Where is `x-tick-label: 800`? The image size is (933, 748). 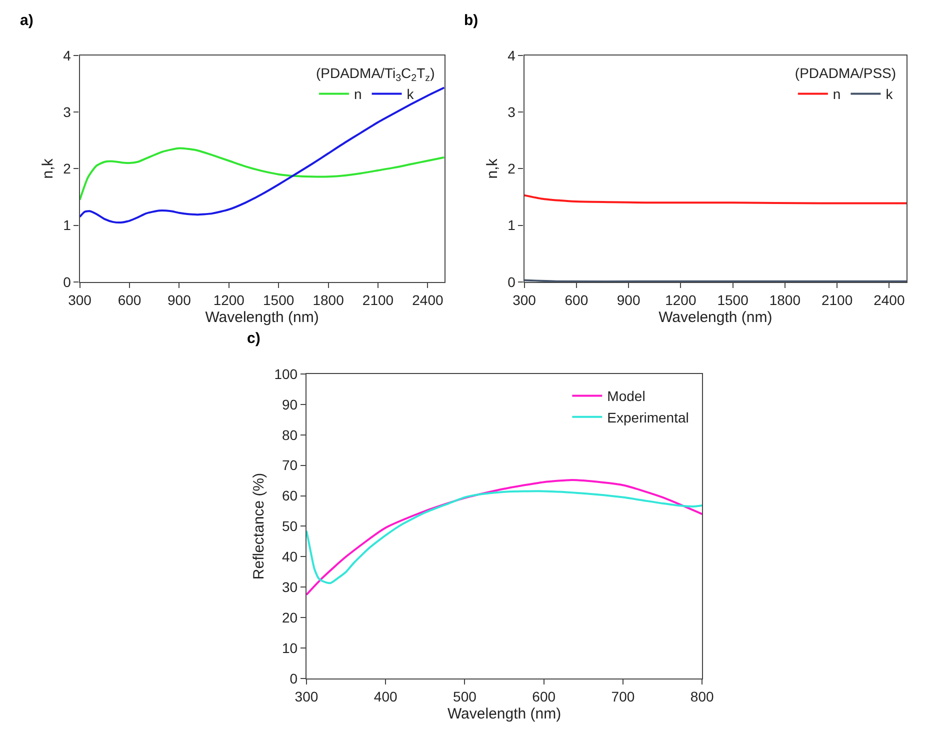 x-tick-label: 800 is located at coordinates (702, 696).